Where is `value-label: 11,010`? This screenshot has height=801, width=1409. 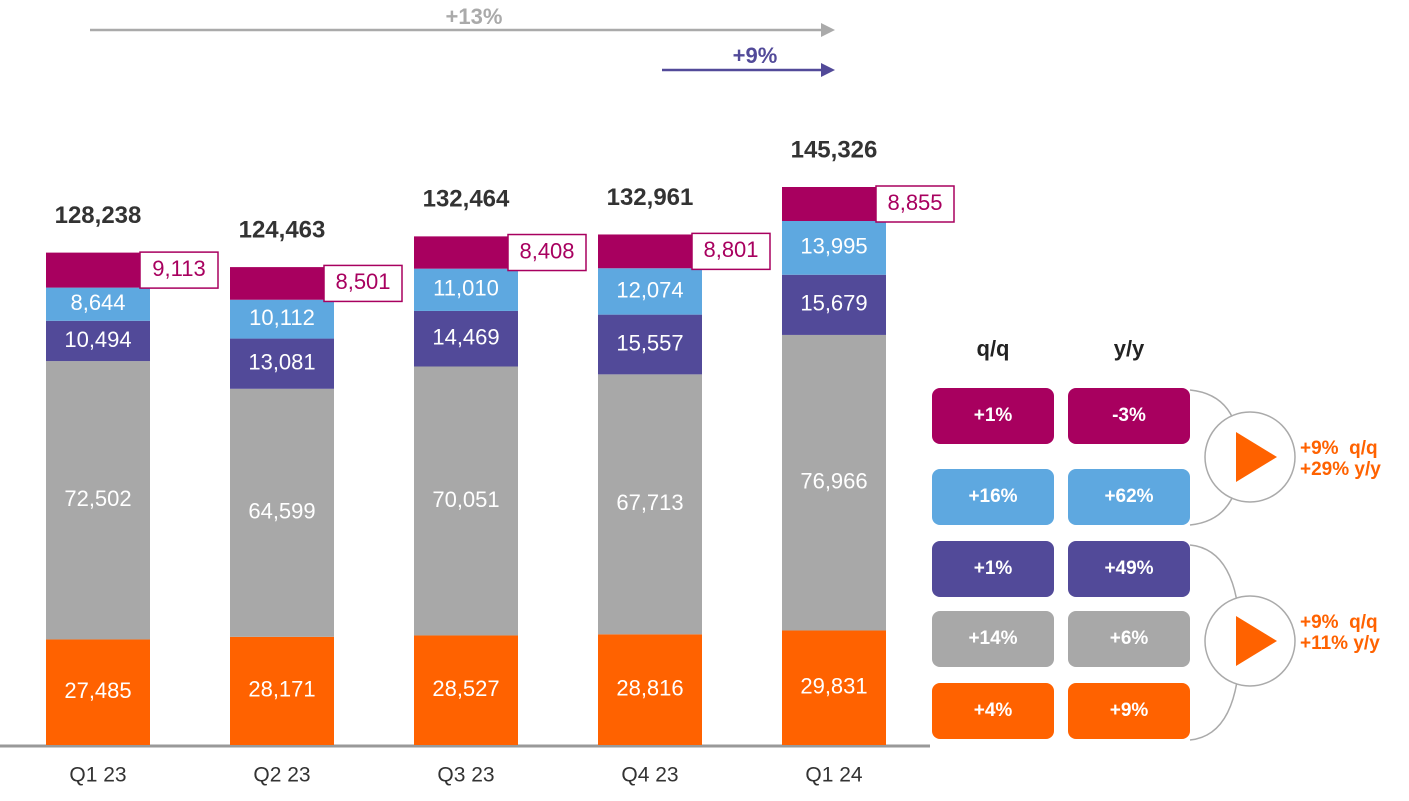 value-label: 11,010 is located at coordinates (466, 288).